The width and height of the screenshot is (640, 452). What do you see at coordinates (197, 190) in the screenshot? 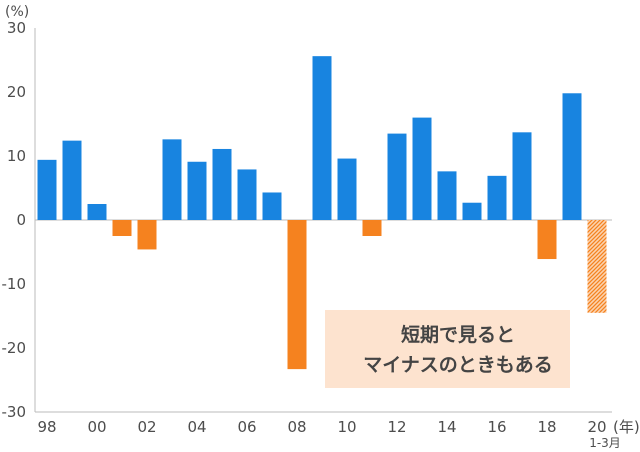
I see `bar-2004` at bounding box center [197, 190].